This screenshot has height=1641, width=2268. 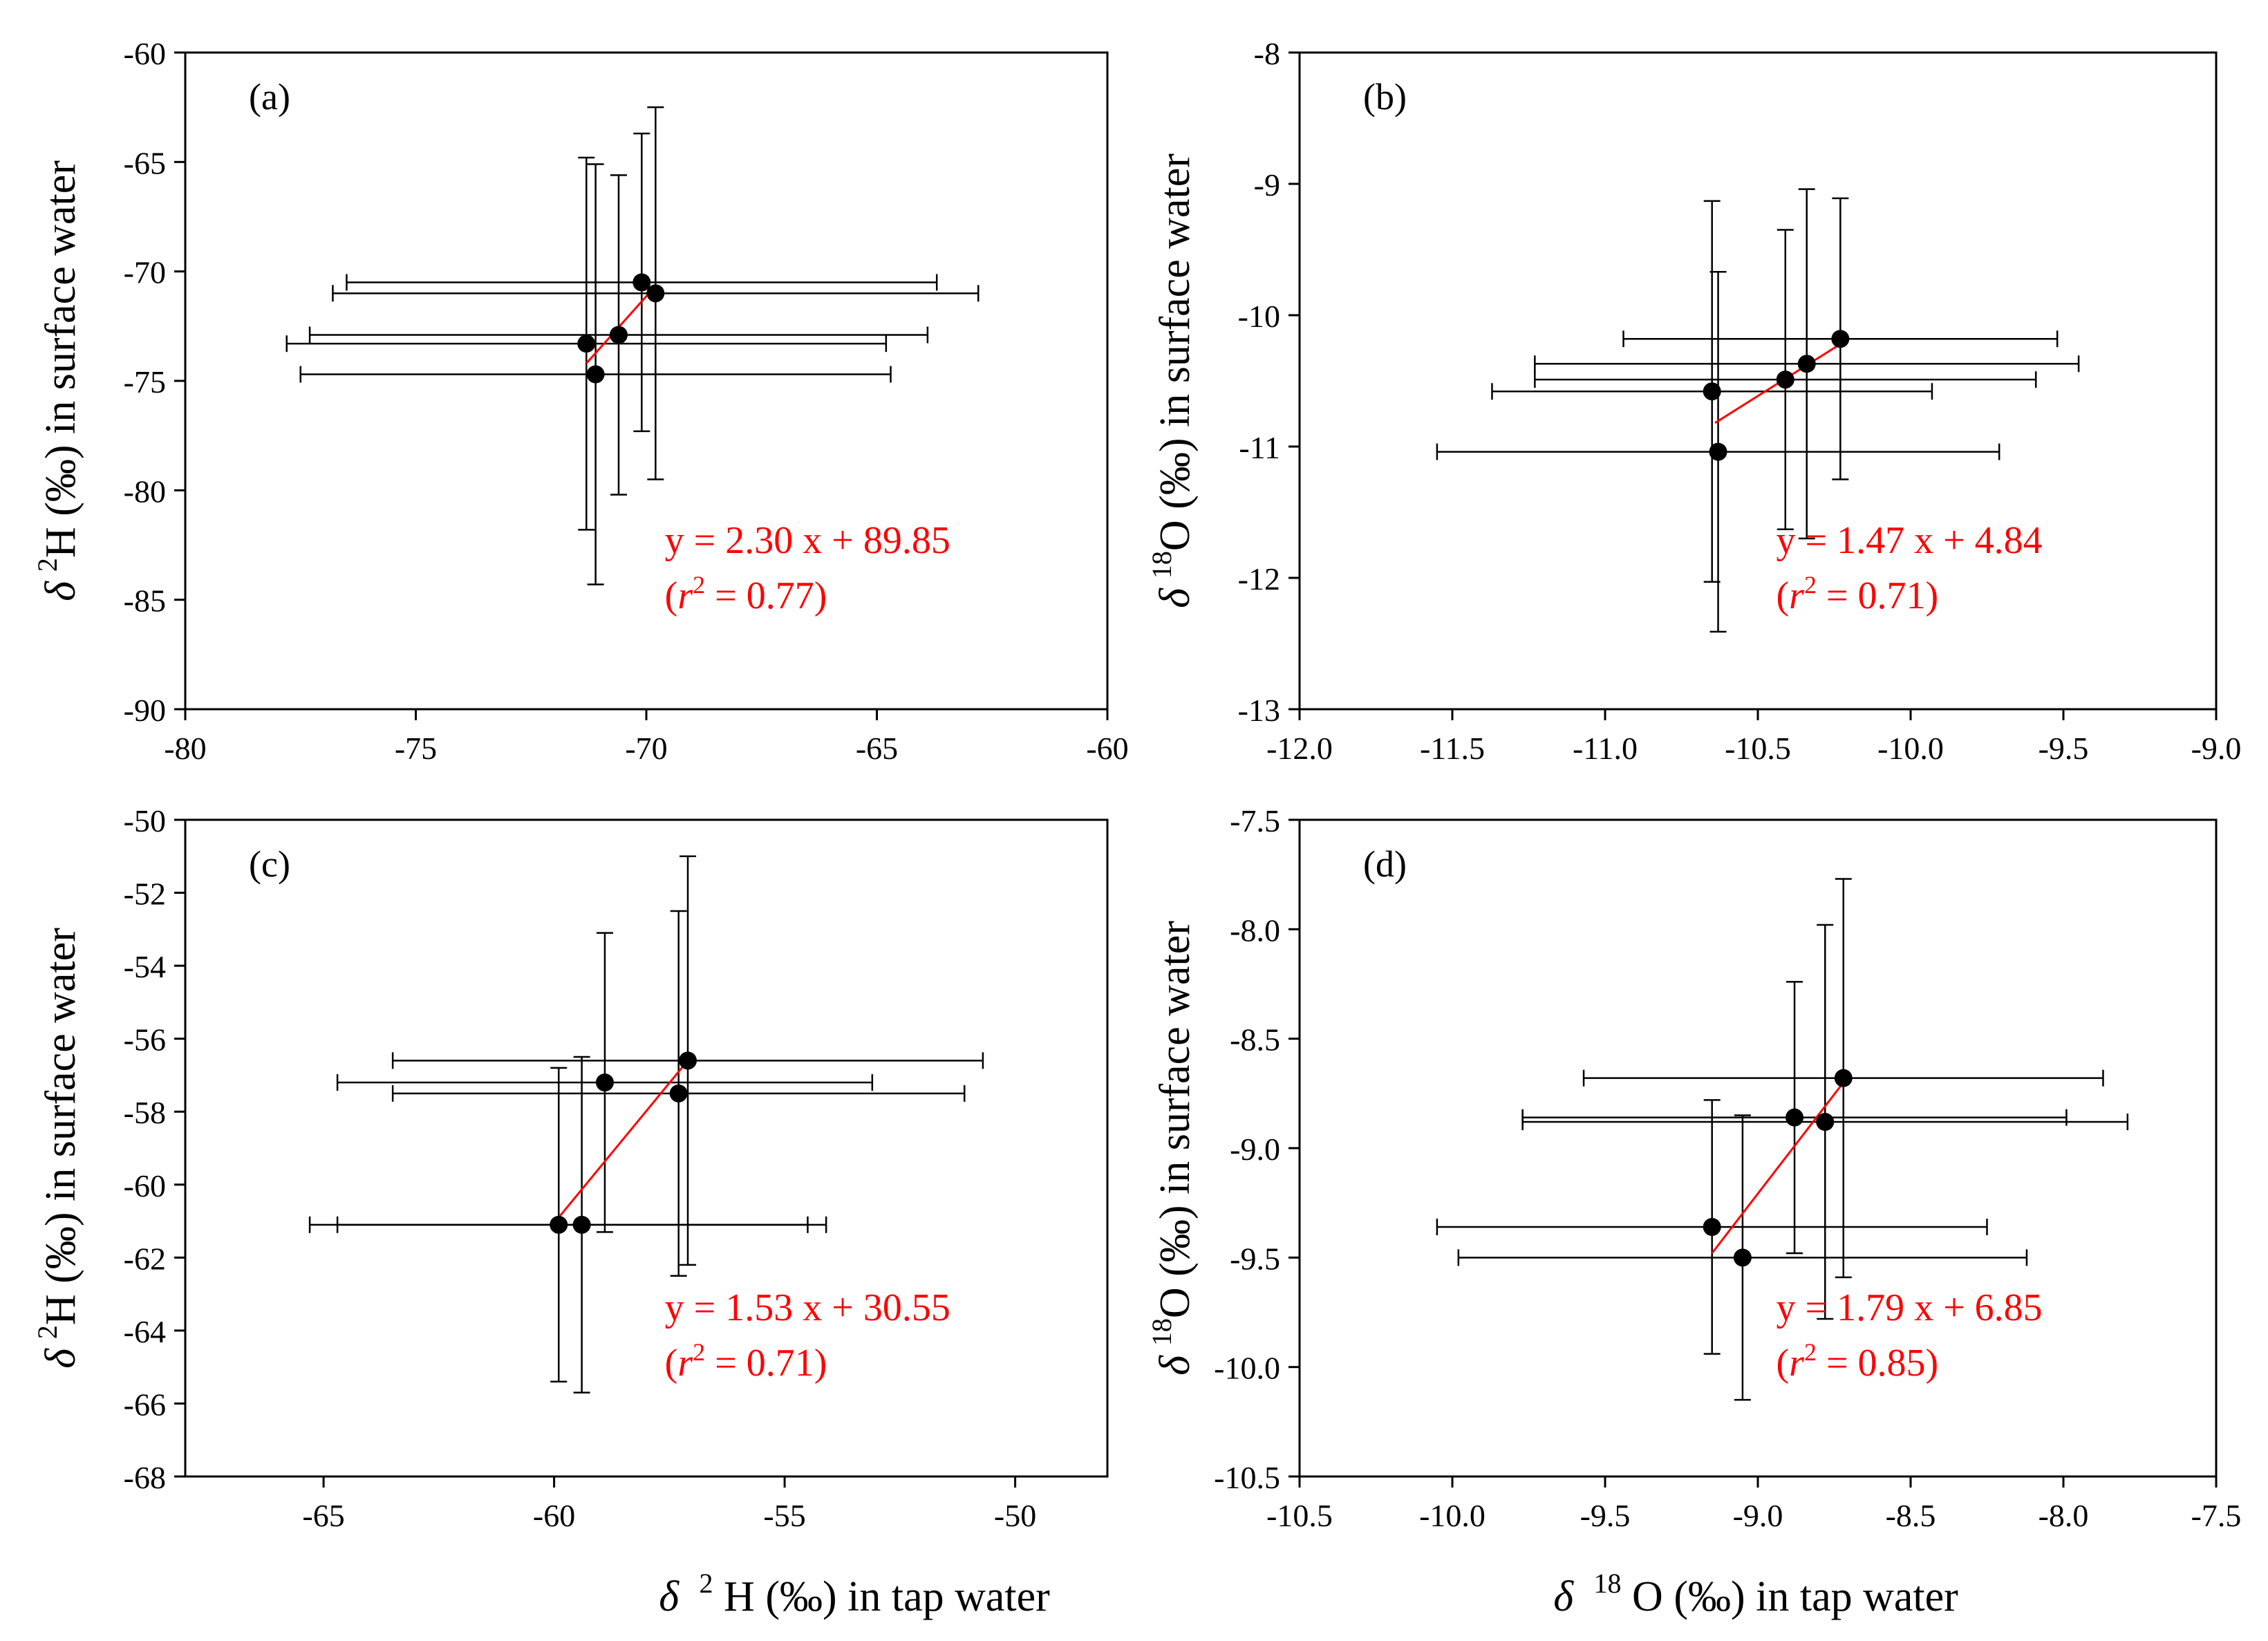 What do you see at coordinates (145, 162) in the screenshot?
I see `y-tick-label: -65` at bounding box center [145, 162].